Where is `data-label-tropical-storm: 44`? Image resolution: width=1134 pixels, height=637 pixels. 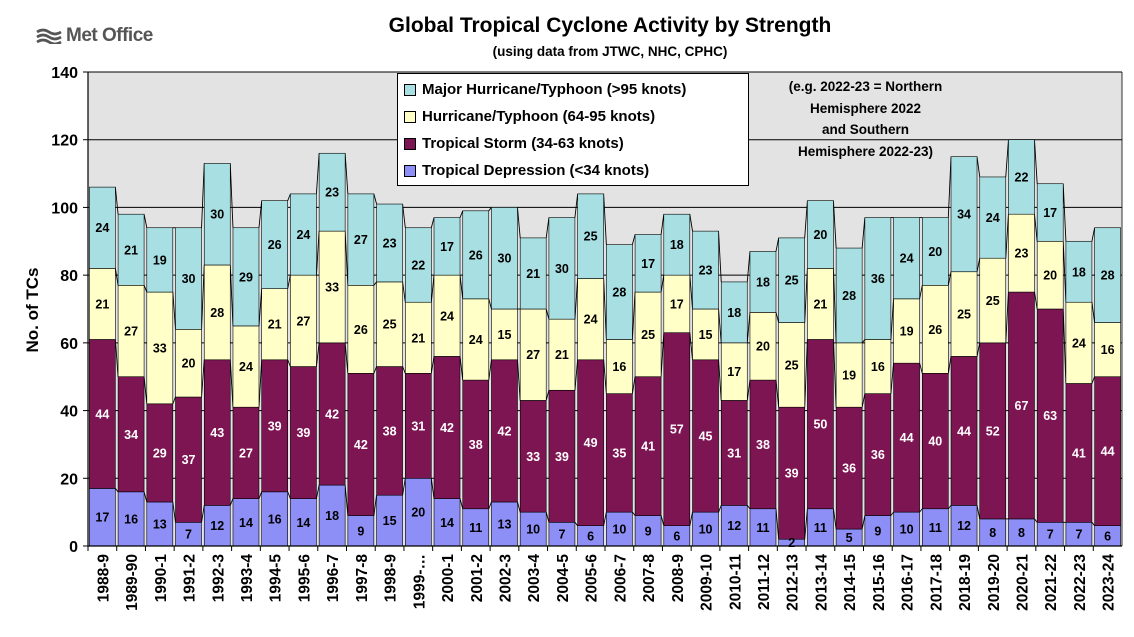
data-label-tropical-storm: 44 is located at coordinates (1108, 452).